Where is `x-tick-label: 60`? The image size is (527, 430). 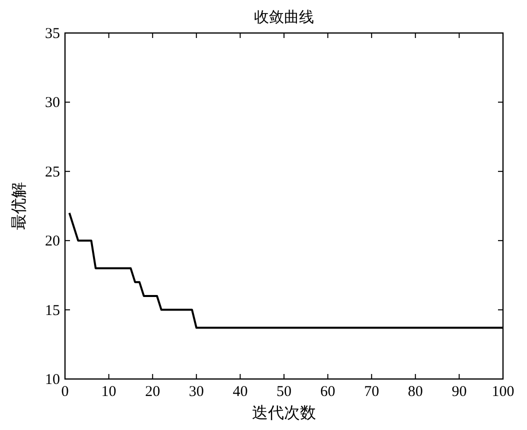 x-tick-label: 60 is located at coordinates (328, 392).